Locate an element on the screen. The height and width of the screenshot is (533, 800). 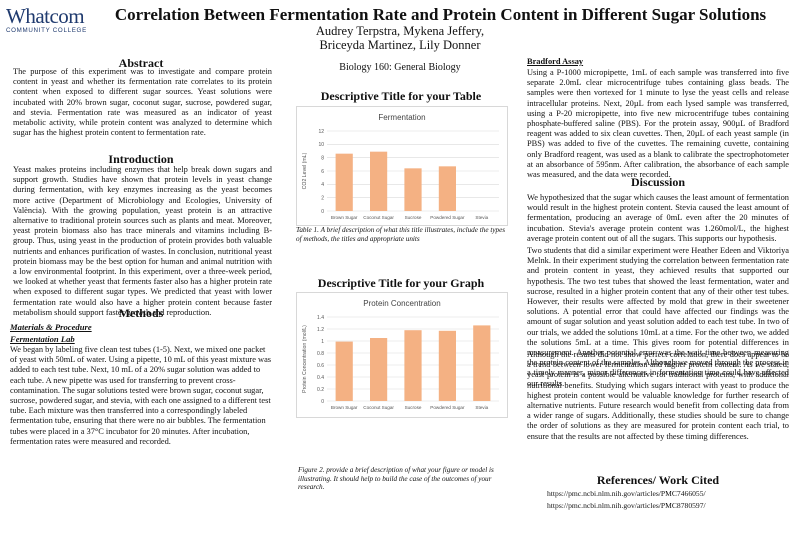
abstract-heading: Abstract is located at coordinates (141, 63).